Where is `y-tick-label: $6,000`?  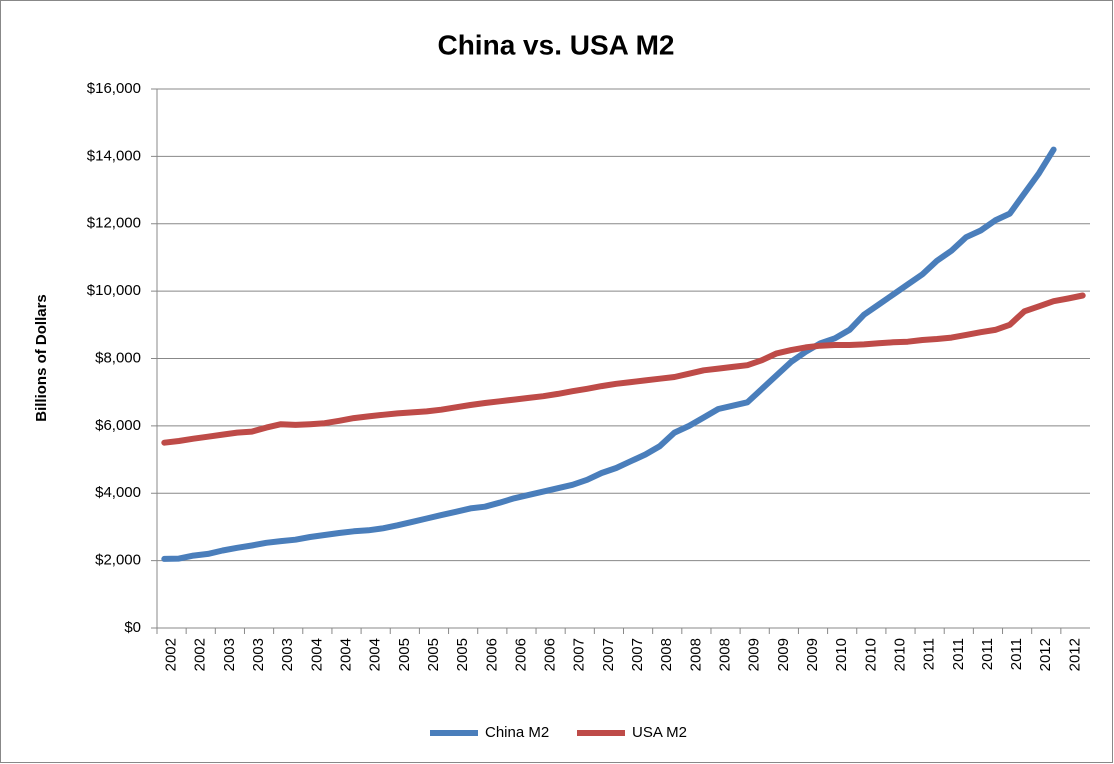
y-tick-label: $6,000 is located at coordinates (118, 425).